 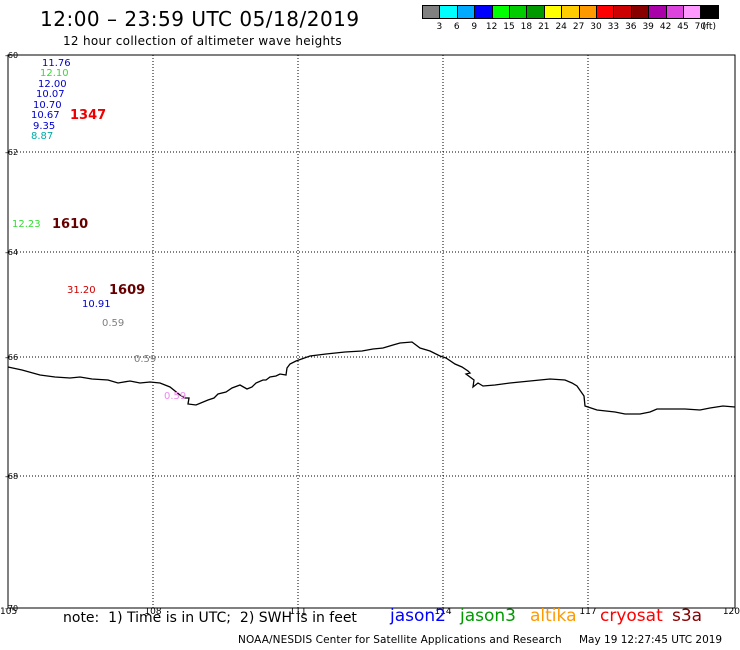 What do you see at coordinates (42, 136) in the screenshot?
I see `wave-height-value: 8.87` at bounding box center [42, 136].